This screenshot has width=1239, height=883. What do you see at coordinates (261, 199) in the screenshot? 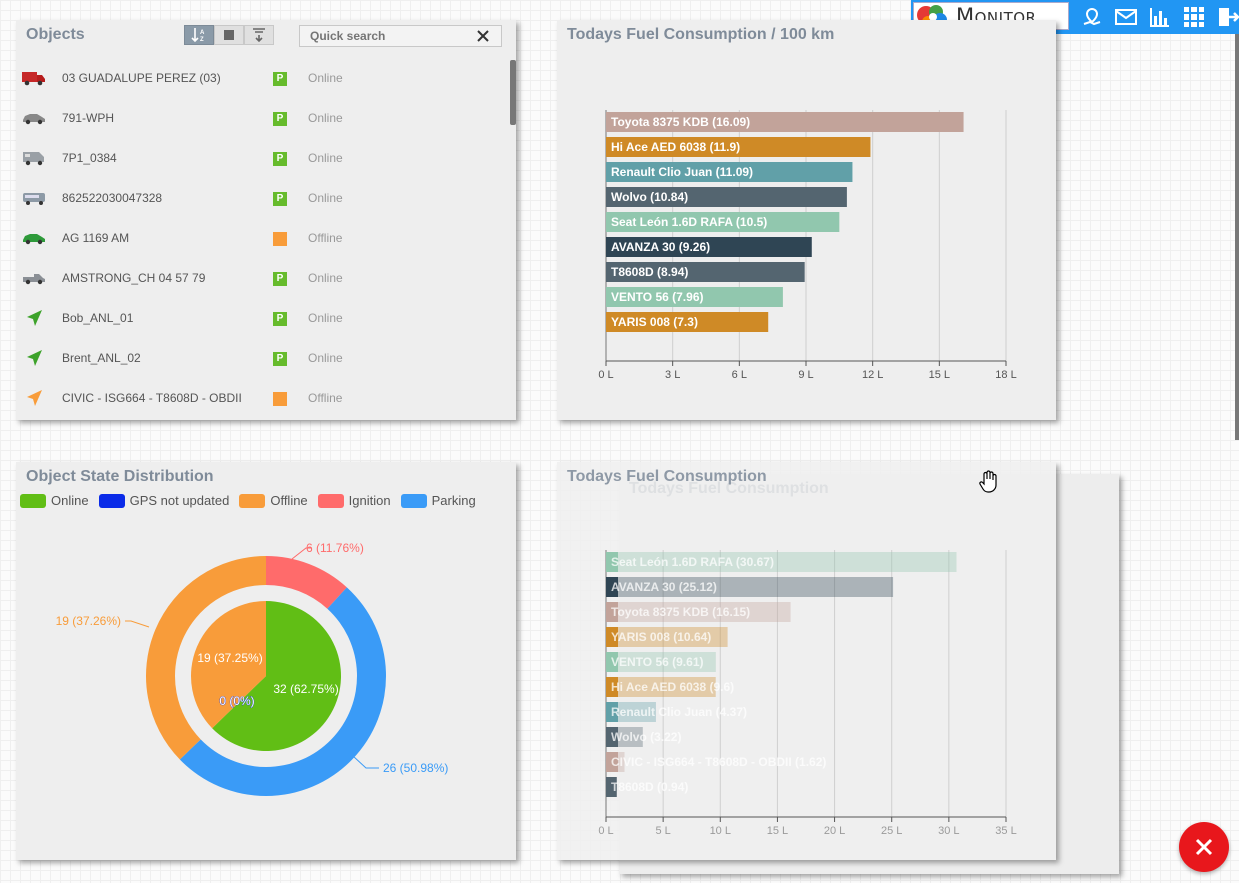
I see `object-row: 862522030047328 P Online` at bounding box center [261, 199].